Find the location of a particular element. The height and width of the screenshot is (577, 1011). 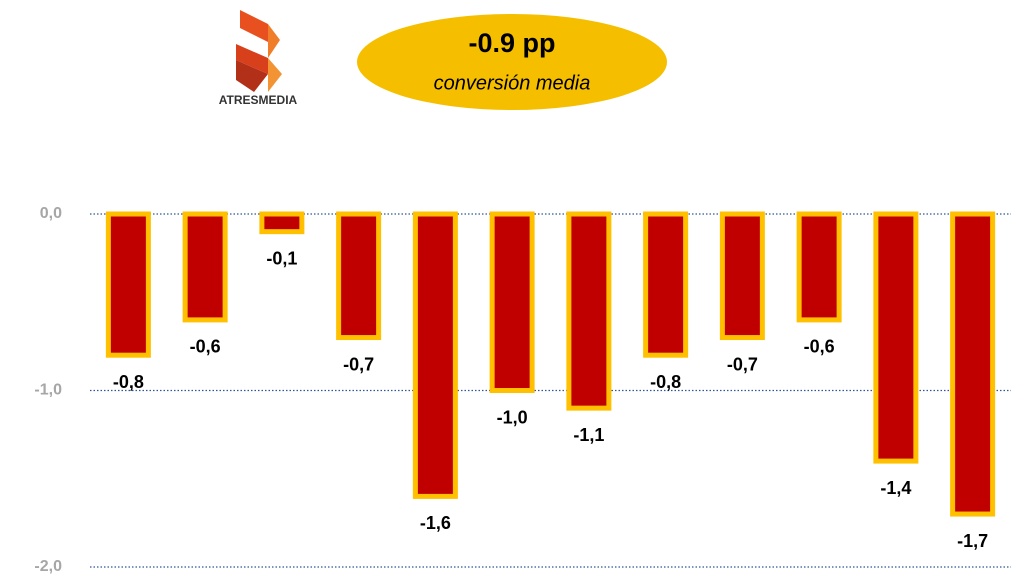

headline: -0.9 pp is located at coordinates (511, 43).